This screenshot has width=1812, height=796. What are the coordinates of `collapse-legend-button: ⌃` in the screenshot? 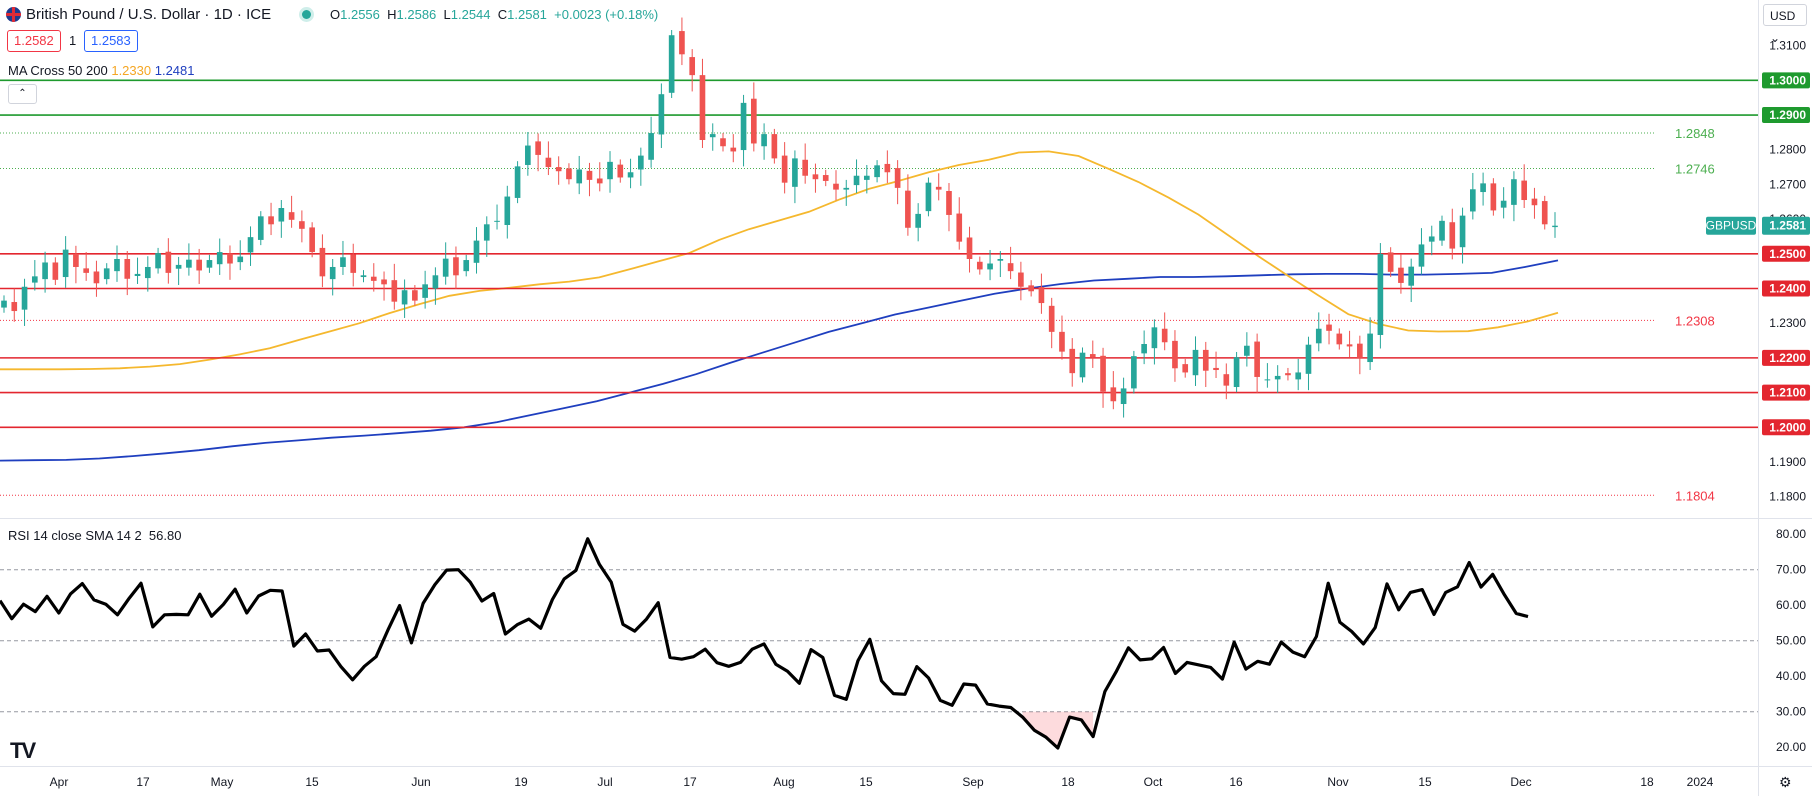 It's located at (22, 94).